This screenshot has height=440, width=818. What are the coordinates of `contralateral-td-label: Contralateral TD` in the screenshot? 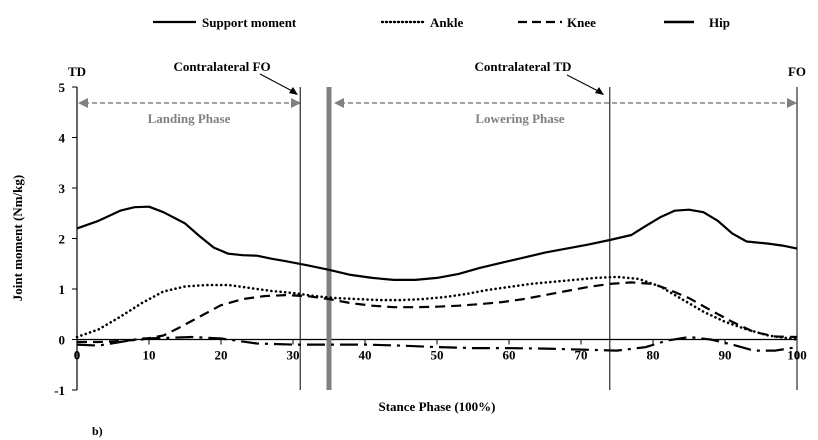 It's located at (523, 66).